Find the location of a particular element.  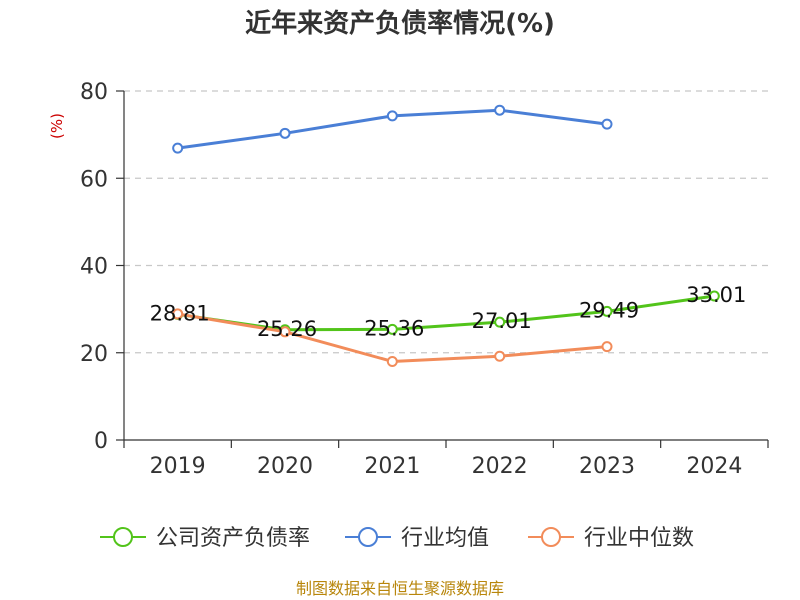

data-label: 29.49 is located at coordinates (609, 310).